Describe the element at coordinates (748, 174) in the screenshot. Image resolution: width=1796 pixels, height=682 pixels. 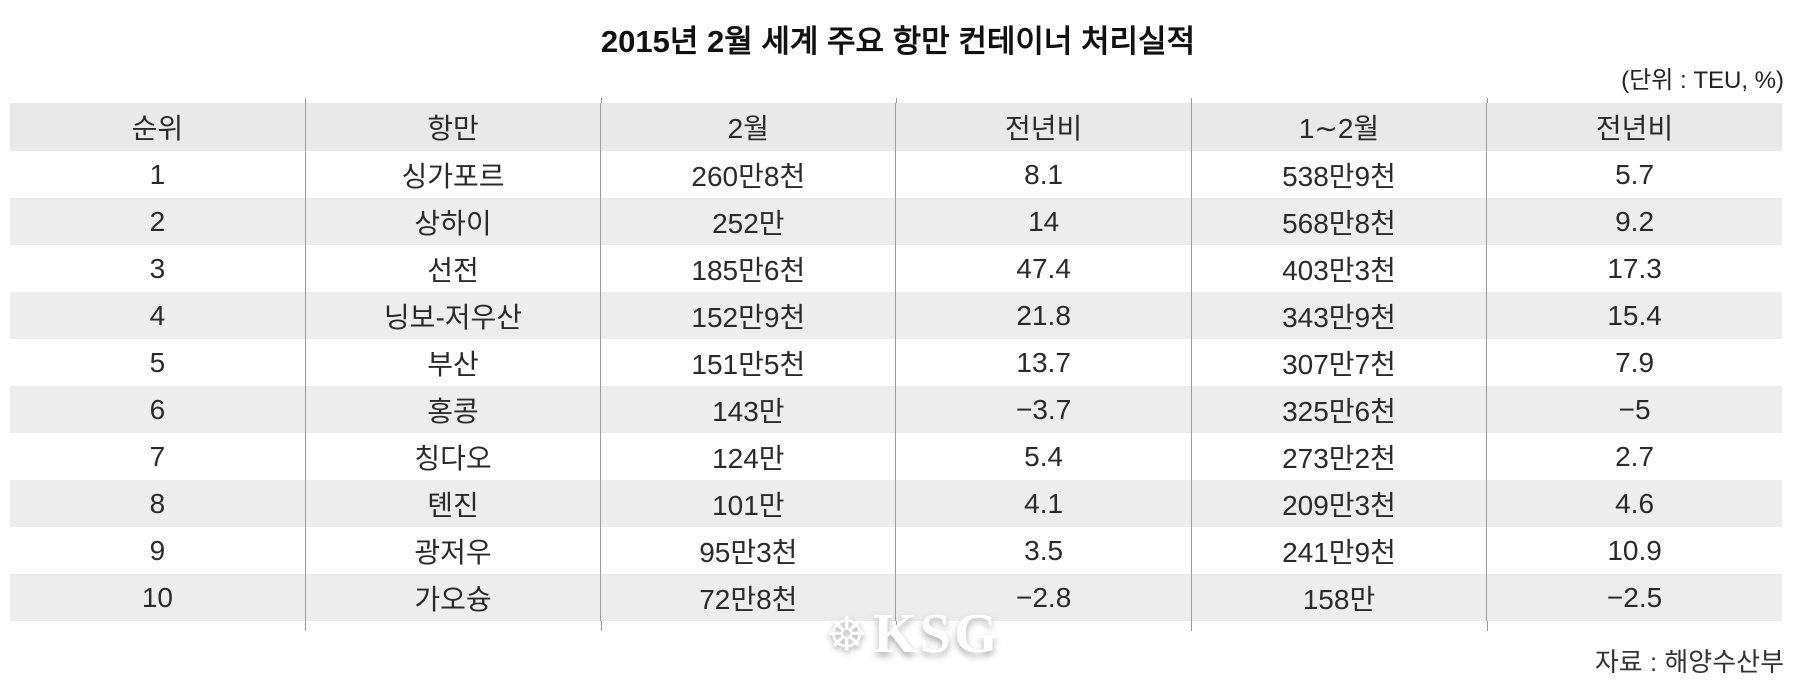
I see `cell-feb: 260만8천` at that location.